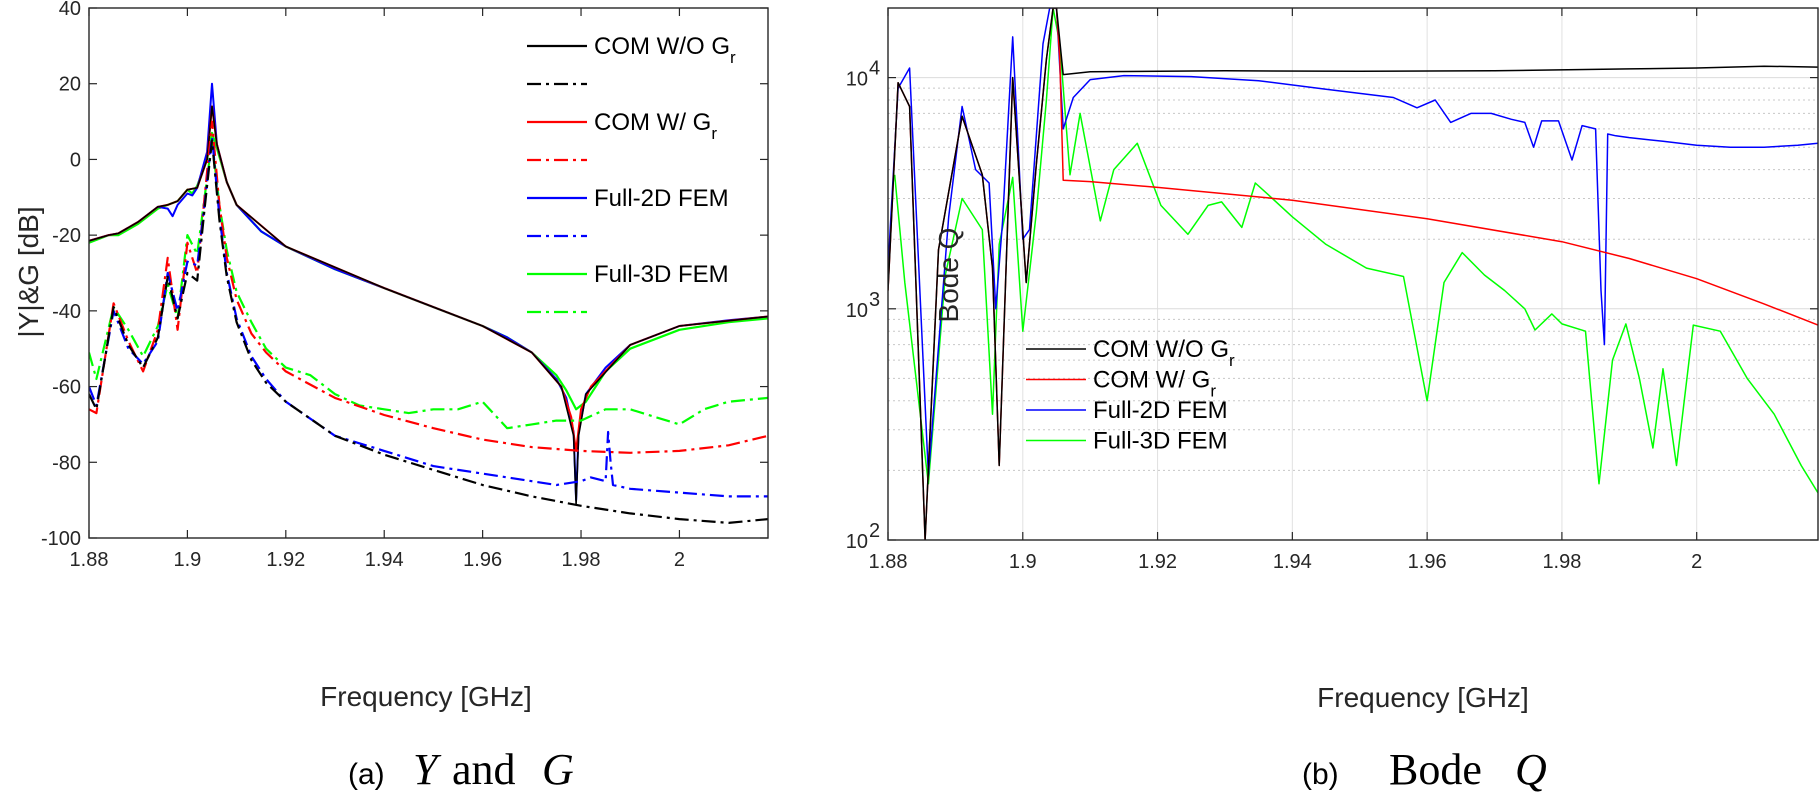 The image size is (1820, 802). I want to click on x-tick-label-a-5: 1.98, so click(581, 560).